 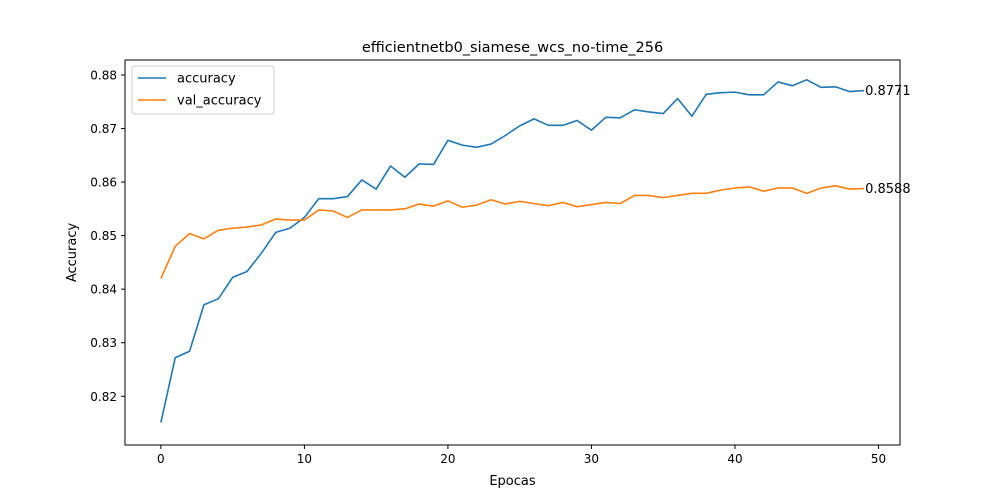 What do you see at coordinates (219, 101) in the screenshot?
I see `legend-label-val-accuracy: val_accuracy` at bounding box center [219, 101].